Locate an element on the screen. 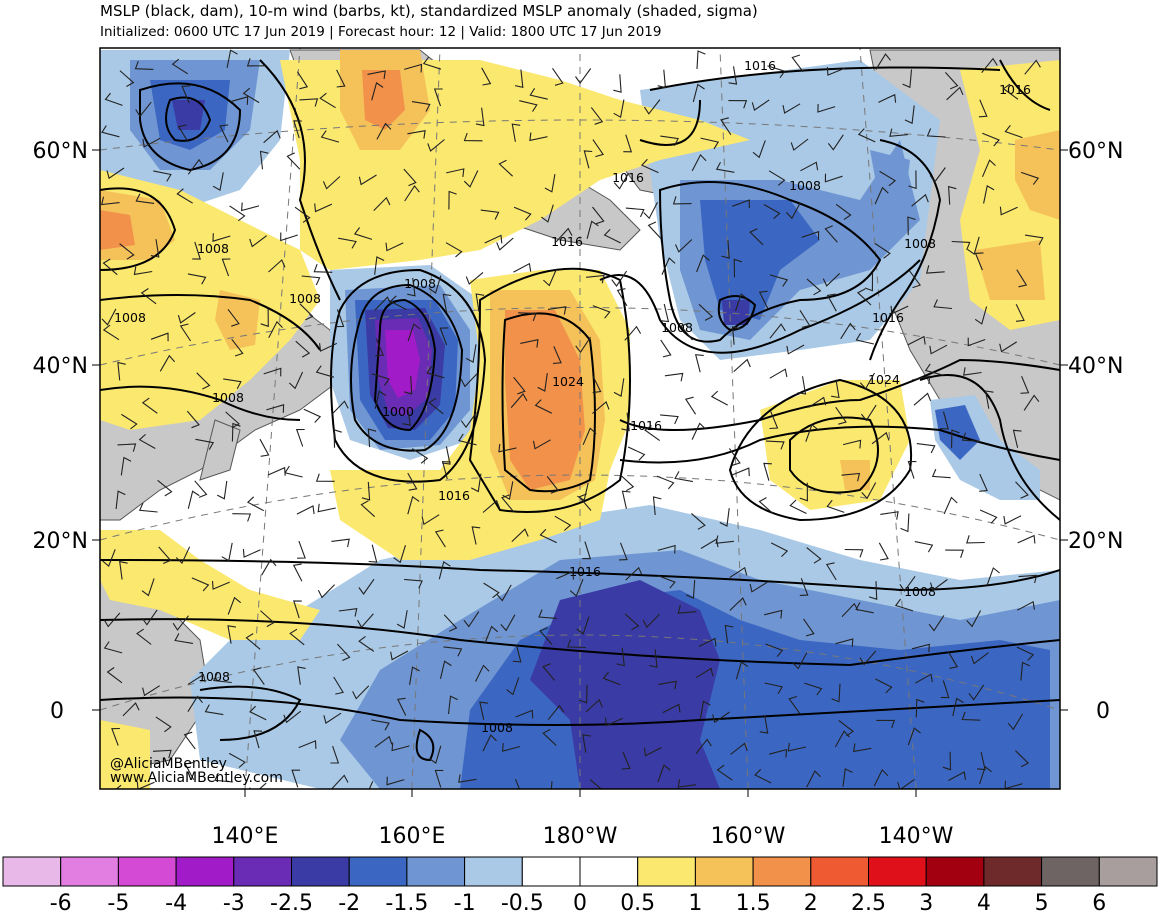  longitude-labels: 140°E 160°E 180°W 160°W 140°W is located at coordinates (583, 836).